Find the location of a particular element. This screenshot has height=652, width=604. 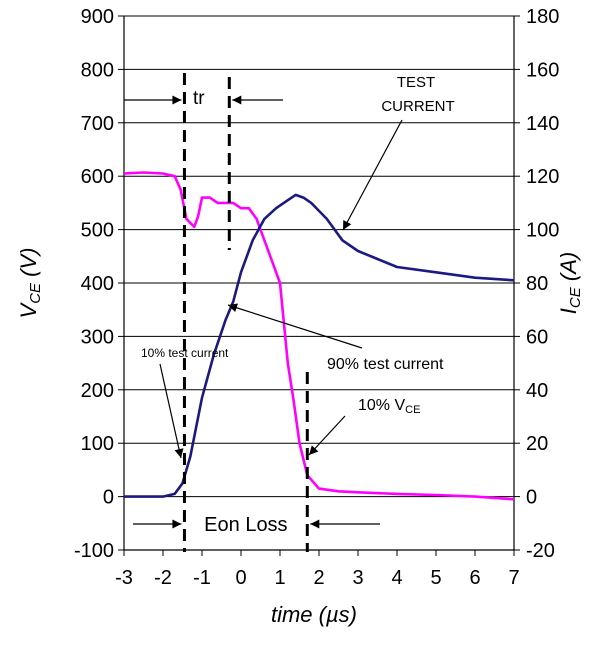

y-left-tick-label: 0 is located at coordinates (108, 498).